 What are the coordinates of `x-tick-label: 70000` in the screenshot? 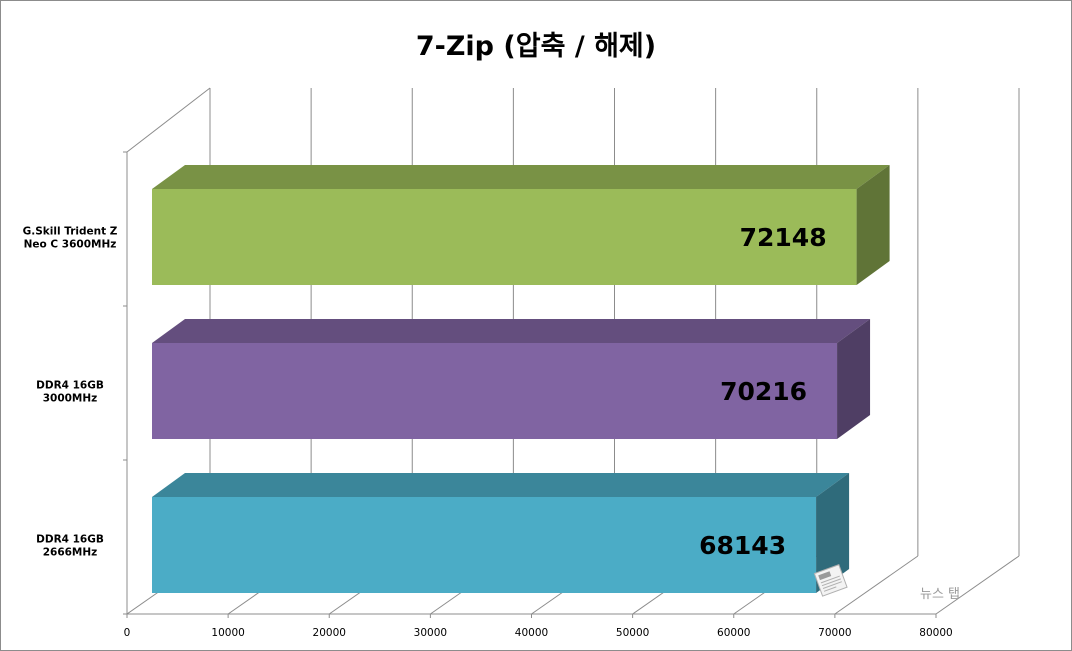 It's located at (834, 633).